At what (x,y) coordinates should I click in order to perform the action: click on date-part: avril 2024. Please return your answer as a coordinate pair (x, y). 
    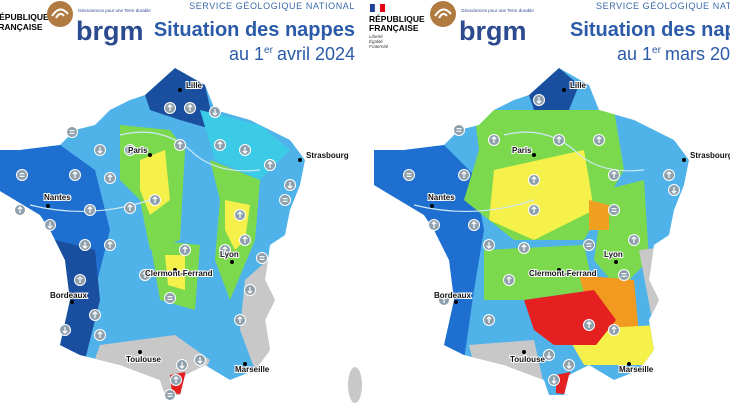
    Looking at the image, I should click on (316, 54).